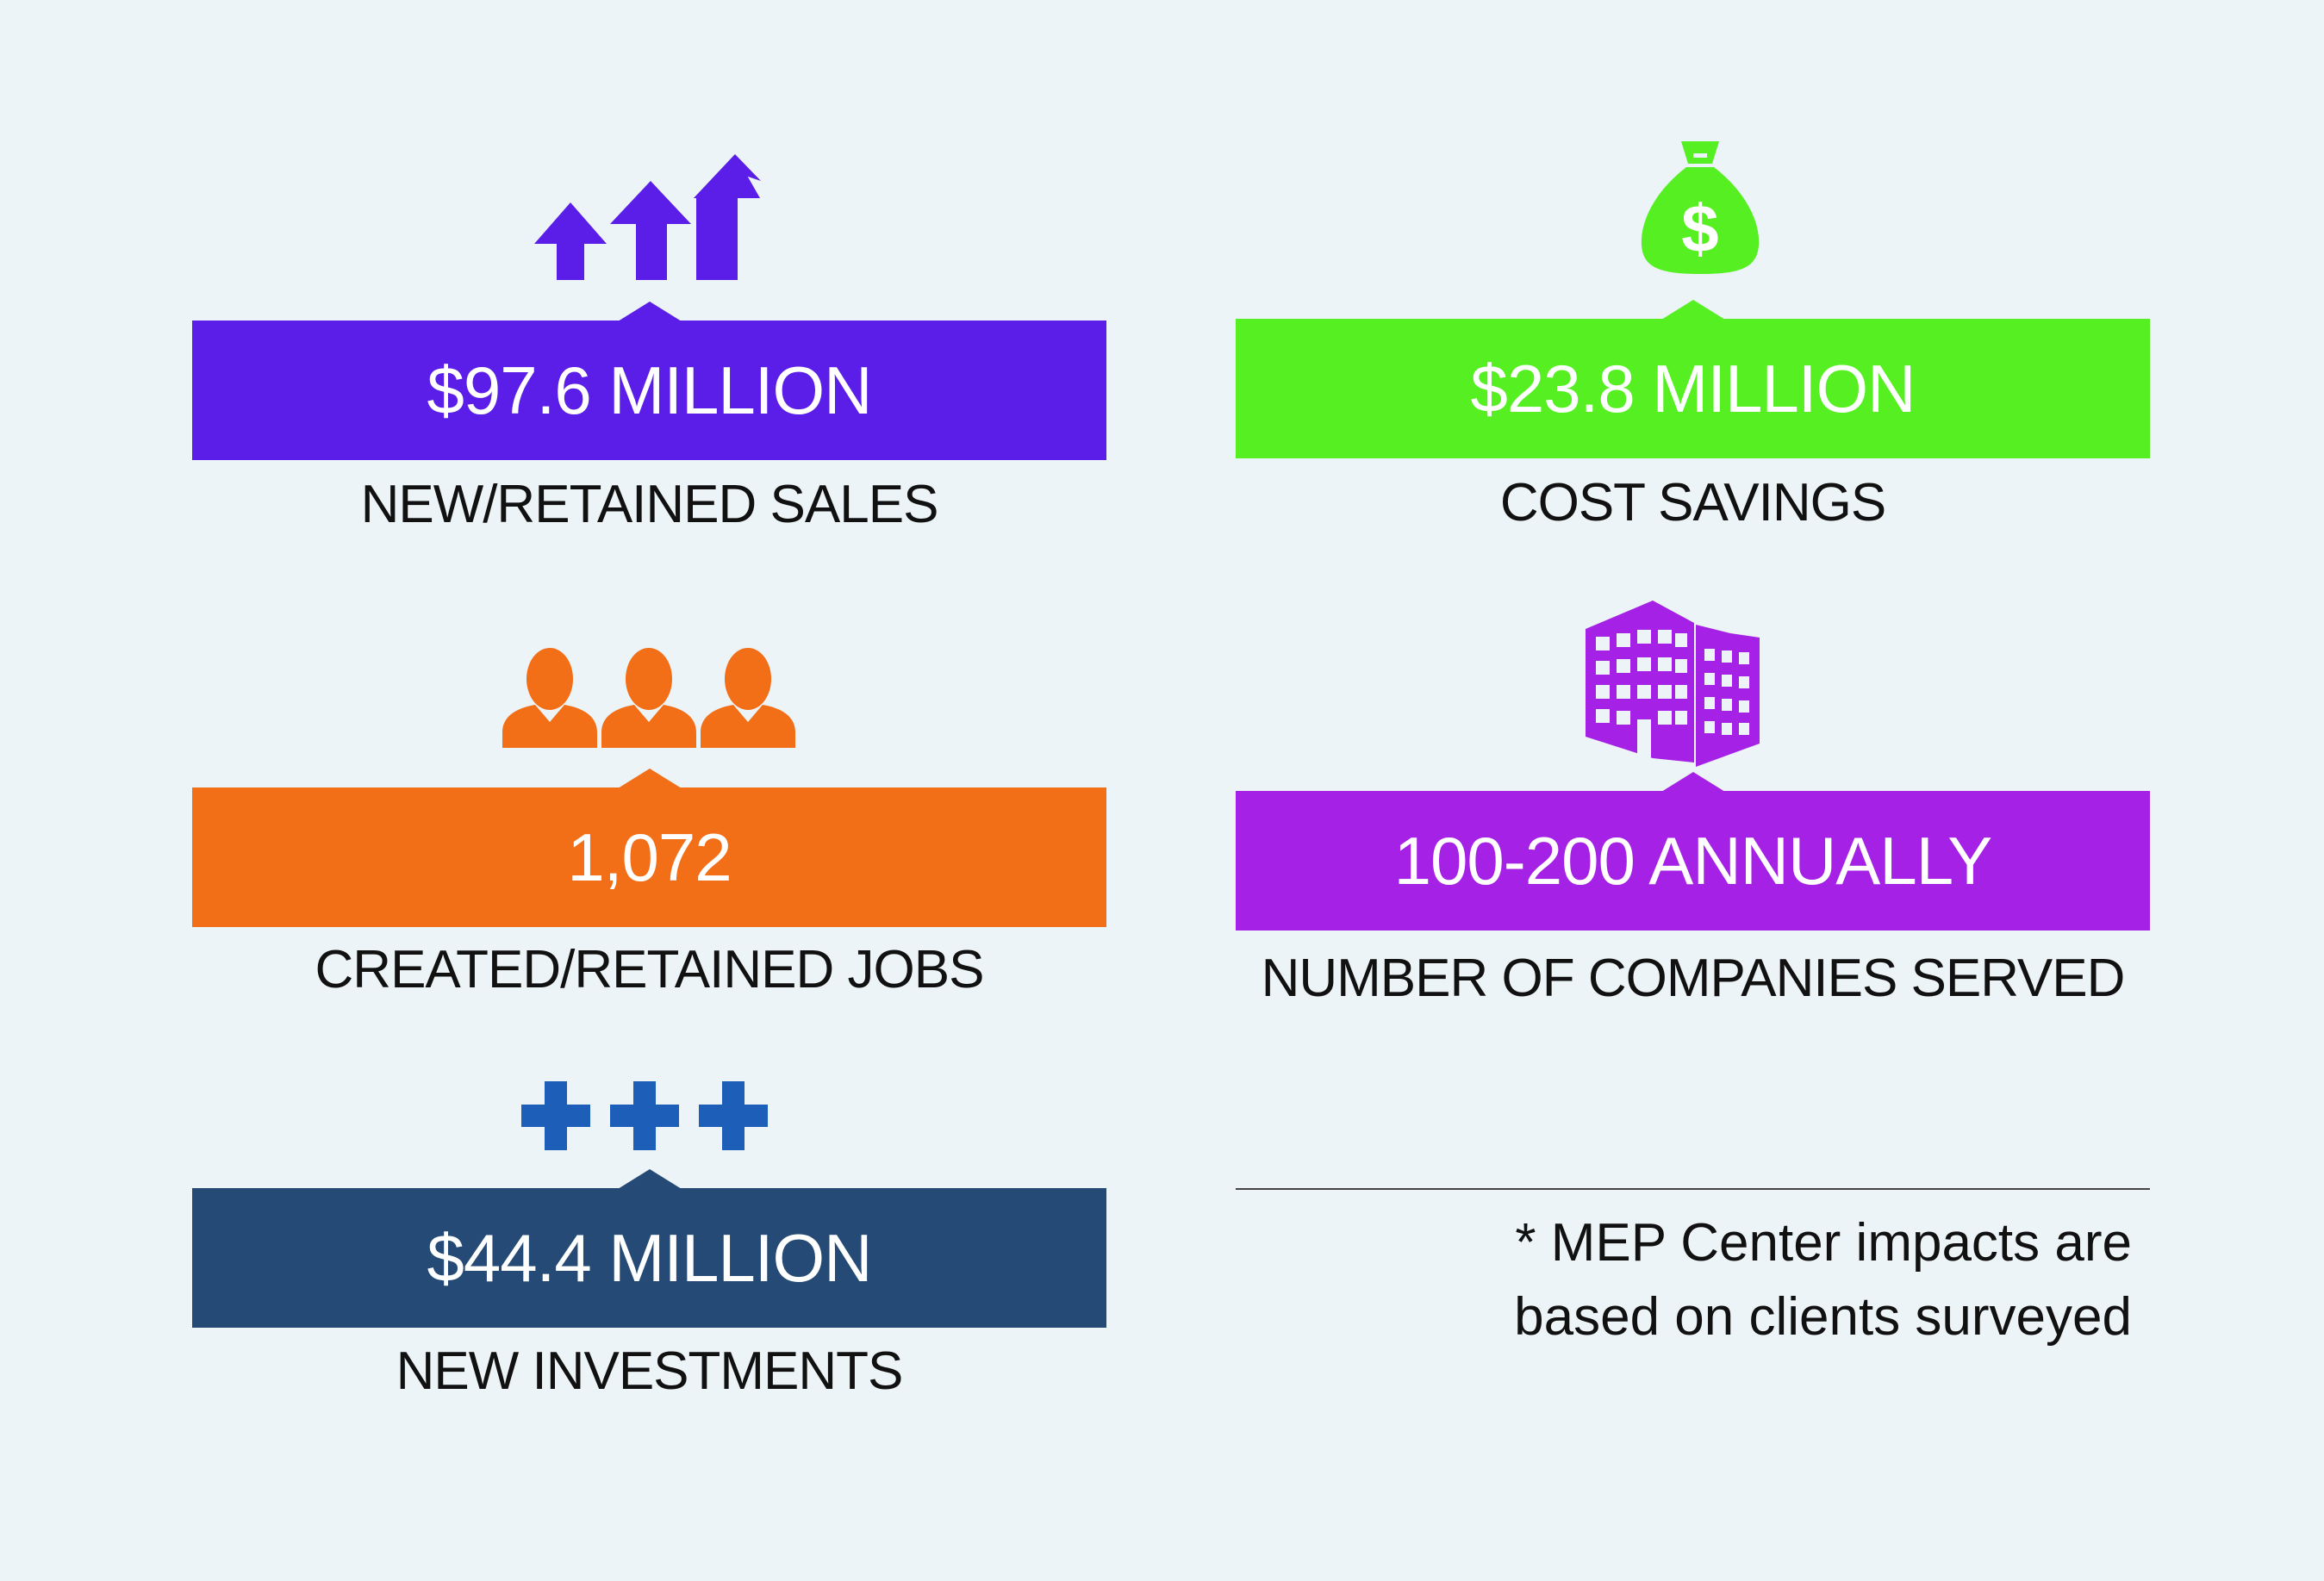 The height and width of the screenshot is (1581, 2324). Describe the element at coordinates (649, 857) in the screenshot. I see `jobs-value: 1,072` at that location.